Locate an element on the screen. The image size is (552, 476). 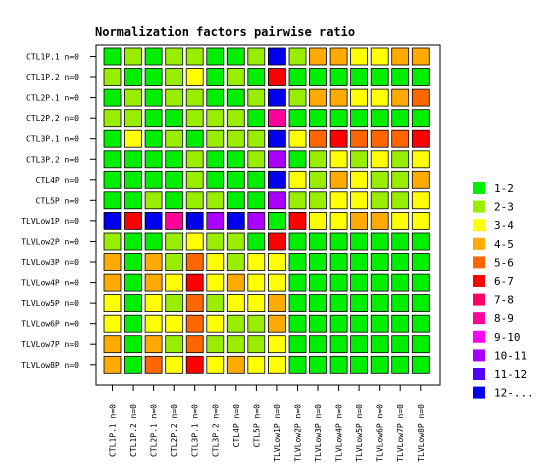
legend-label: 4-5 is located at coordinates (504, 244).